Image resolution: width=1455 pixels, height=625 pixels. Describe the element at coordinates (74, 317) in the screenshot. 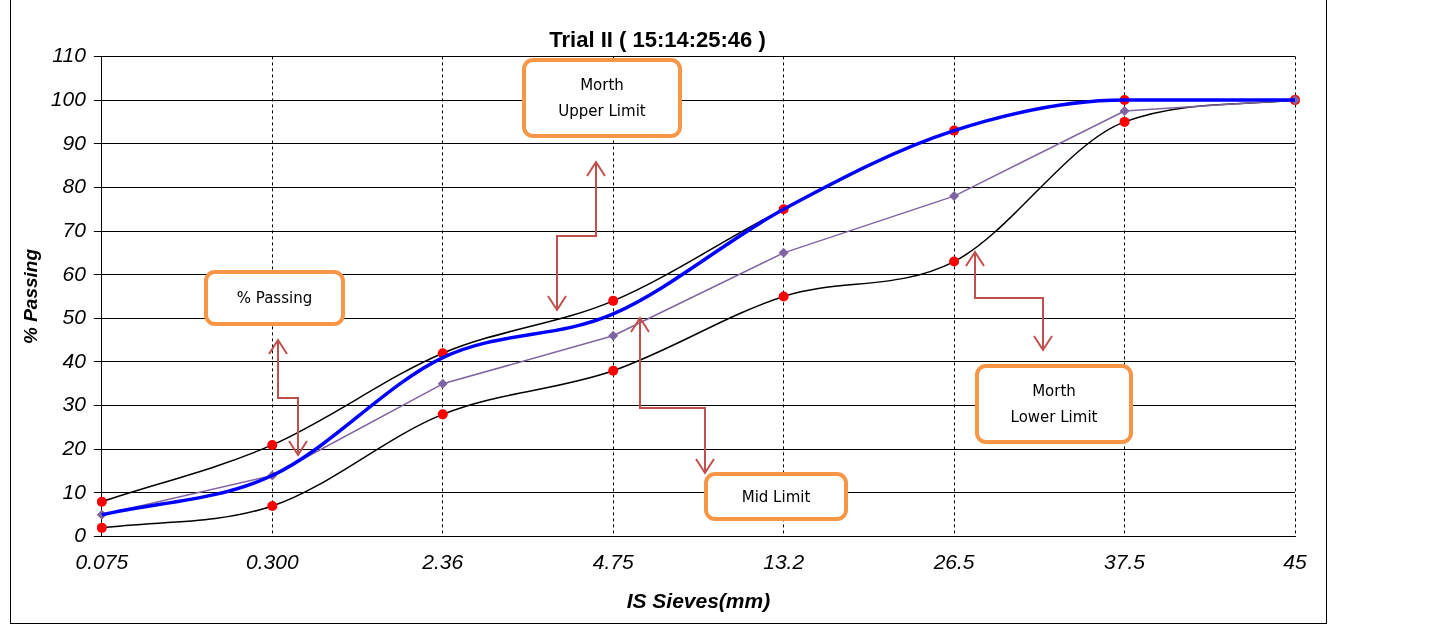

I see `y-tick-label: 50` at that location.